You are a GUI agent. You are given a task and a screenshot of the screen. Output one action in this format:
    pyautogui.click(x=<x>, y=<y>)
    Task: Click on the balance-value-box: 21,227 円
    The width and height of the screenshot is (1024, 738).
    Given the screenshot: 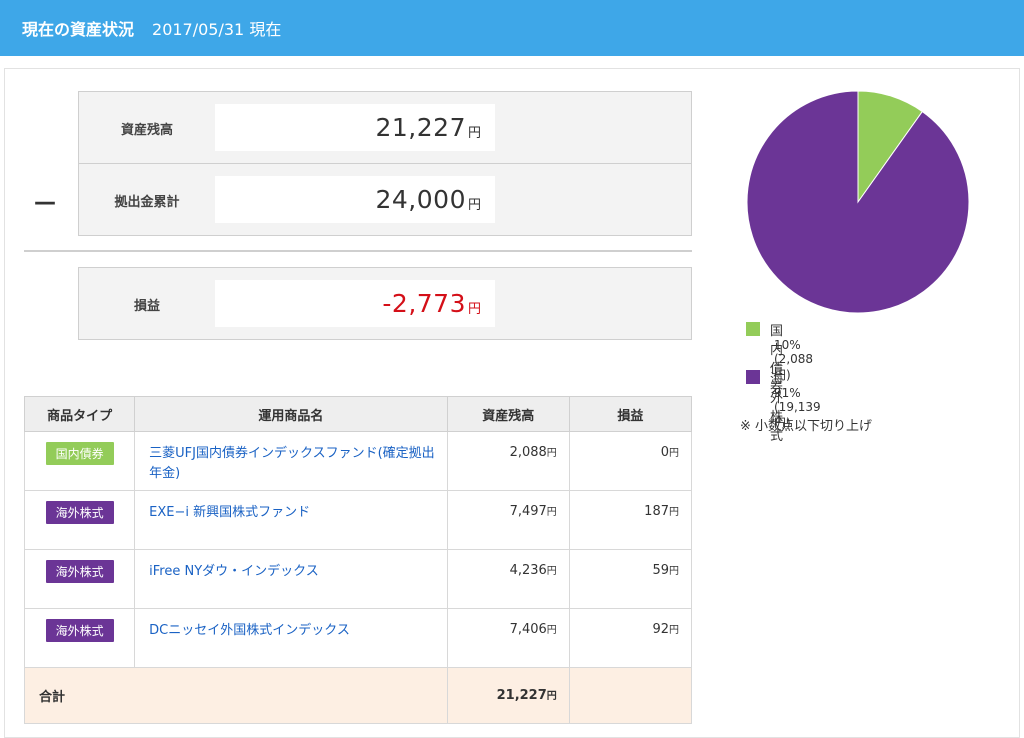 What is the action you would take?
    pyautogui.click(x=355, y=127)
    